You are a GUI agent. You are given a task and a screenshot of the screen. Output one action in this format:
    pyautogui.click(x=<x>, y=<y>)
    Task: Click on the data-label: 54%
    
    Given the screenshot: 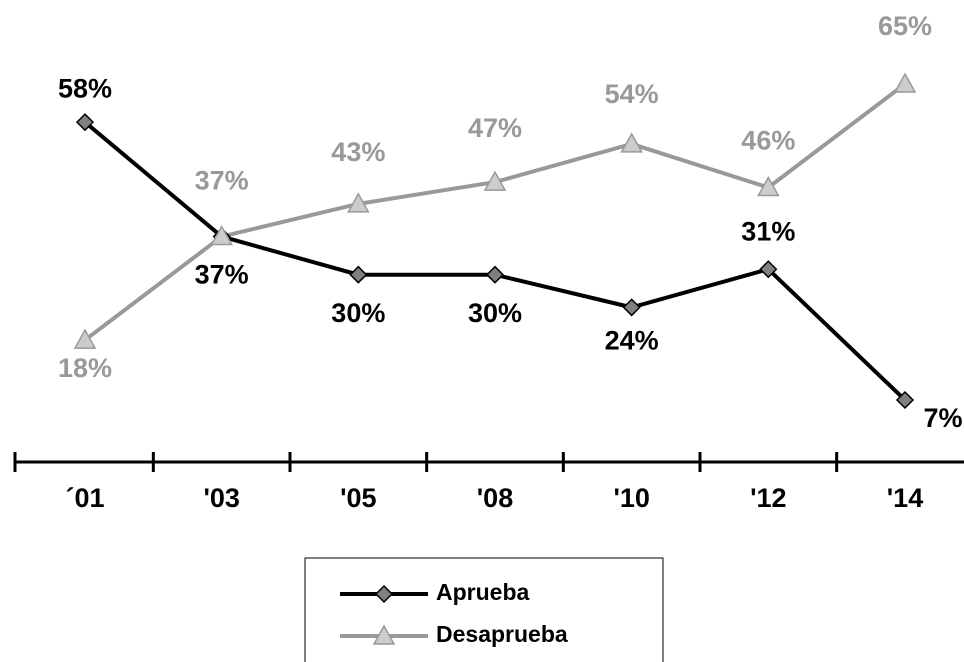 What is the action you would take?
    pyautogui.click(x=632, y=94)
    